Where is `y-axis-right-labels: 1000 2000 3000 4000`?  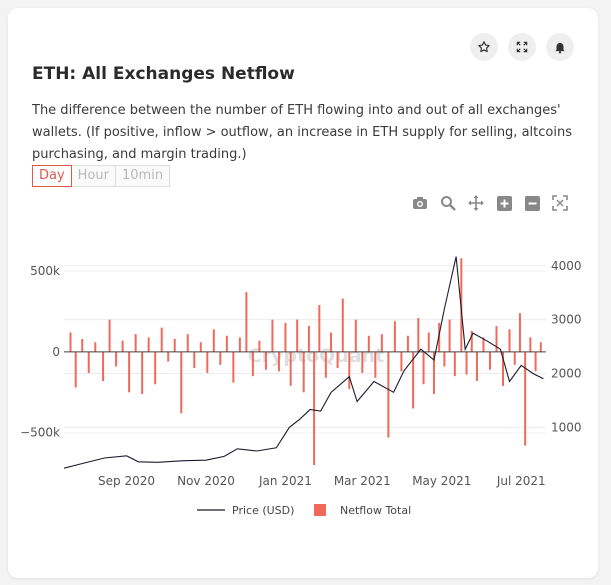 y-axis-right-labels: 1000 2000 3000 4000 is located at coordinates (566, 347).